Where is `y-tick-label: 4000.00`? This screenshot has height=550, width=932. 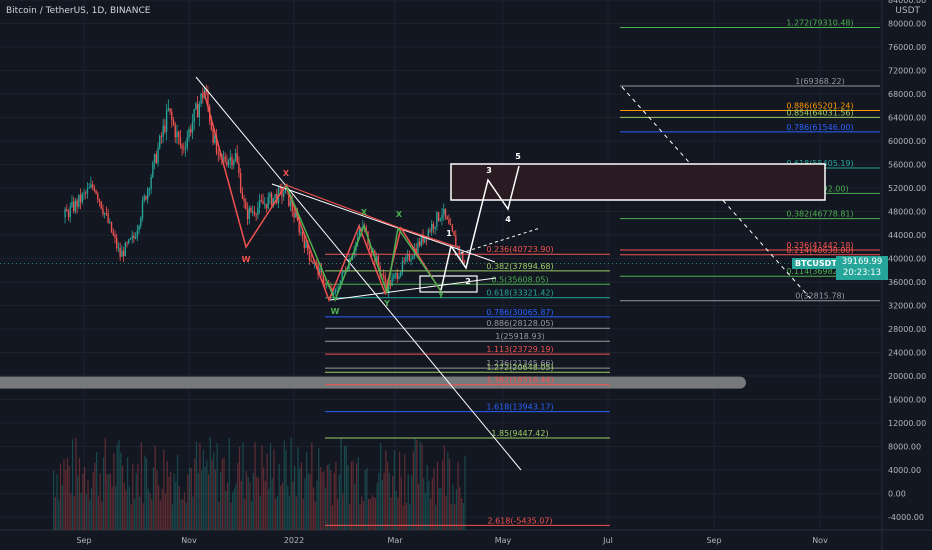 y-tick-label: 4000.00 is located at coordinates (904, 470).